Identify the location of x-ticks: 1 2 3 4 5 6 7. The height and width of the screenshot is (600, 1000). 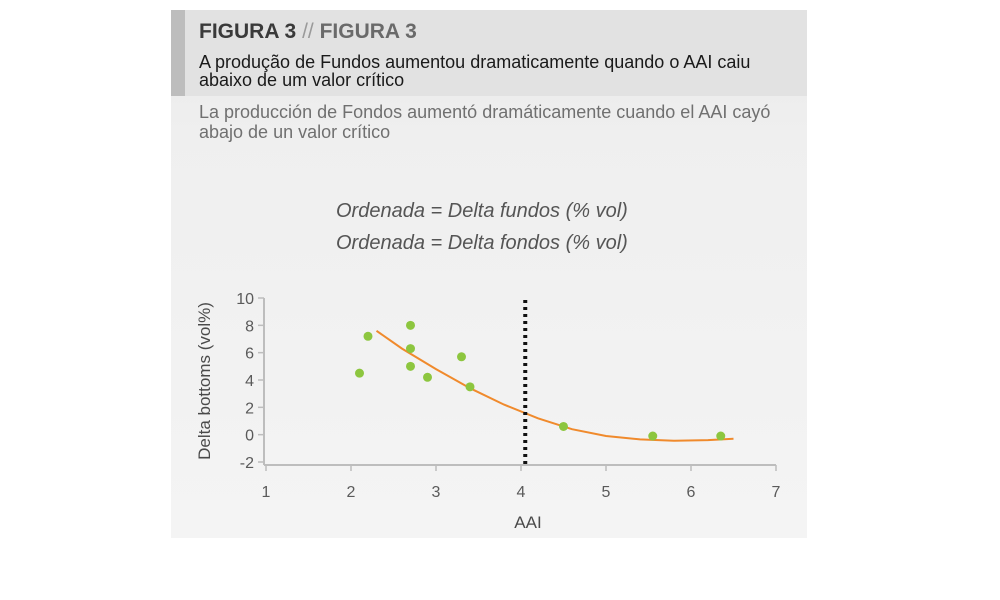
(521, 483).